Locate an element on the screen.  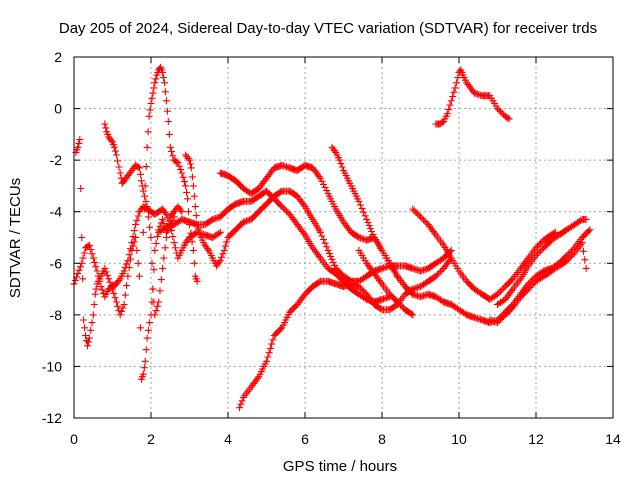
y-tick-label: -12 is located at coordinates (52, 418).